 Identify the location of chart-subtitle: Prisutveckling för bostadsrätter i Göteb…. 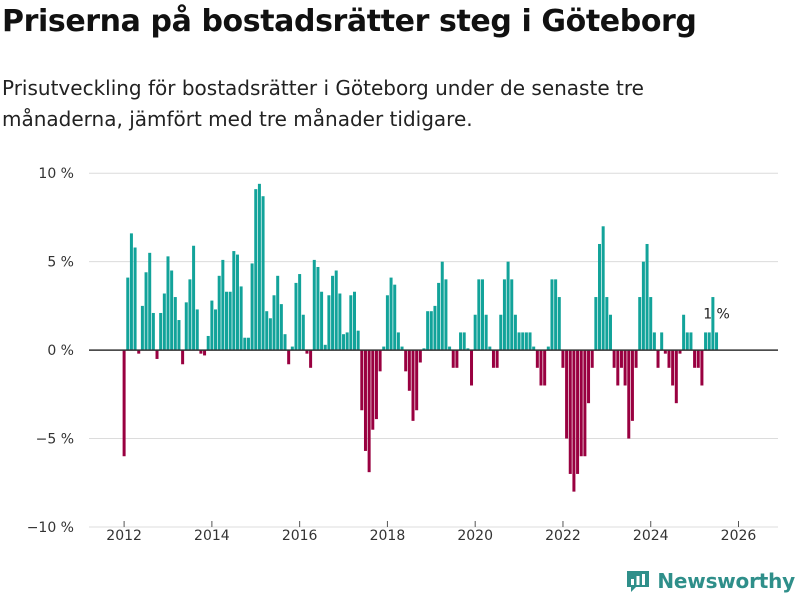
(323, 103).